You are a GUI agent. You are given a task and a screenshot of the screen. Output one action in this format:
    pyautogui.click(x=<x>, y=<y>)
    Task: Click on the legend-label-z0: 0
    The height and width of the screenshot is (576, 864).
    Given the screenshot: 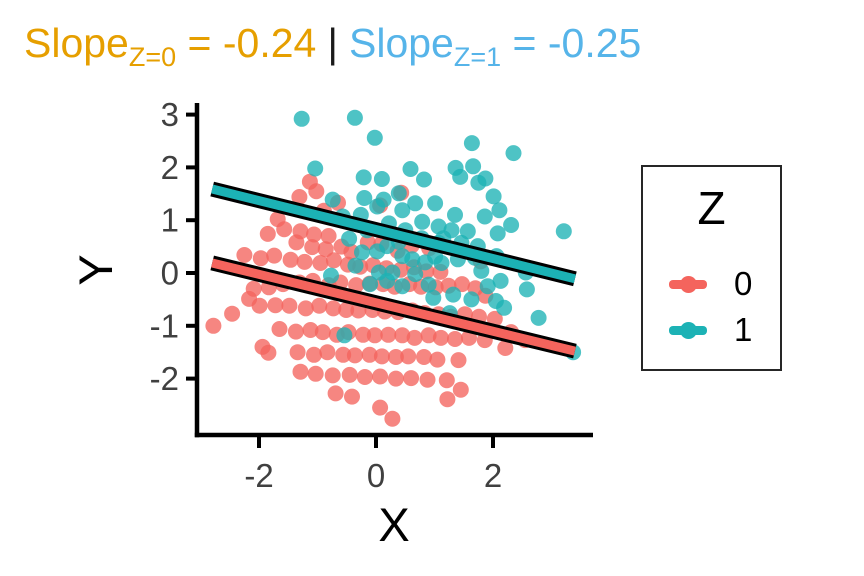 What is the action you would take?
    pyautogui.click(x=743, y=283)
    